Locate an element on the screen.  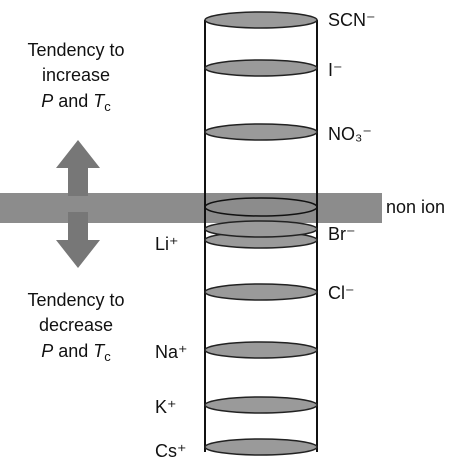
top-label-line: Tendency to is located at coordinates (75, 50).